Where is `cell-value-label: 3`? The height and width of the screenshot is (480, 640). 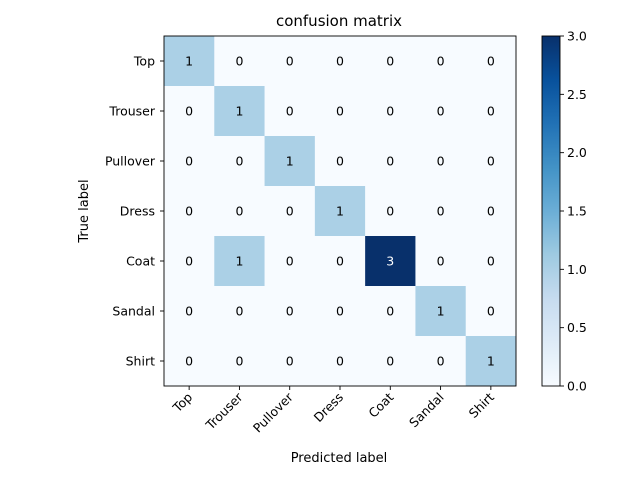
cell-value-label: 3 is located at coordinates (390, 261).